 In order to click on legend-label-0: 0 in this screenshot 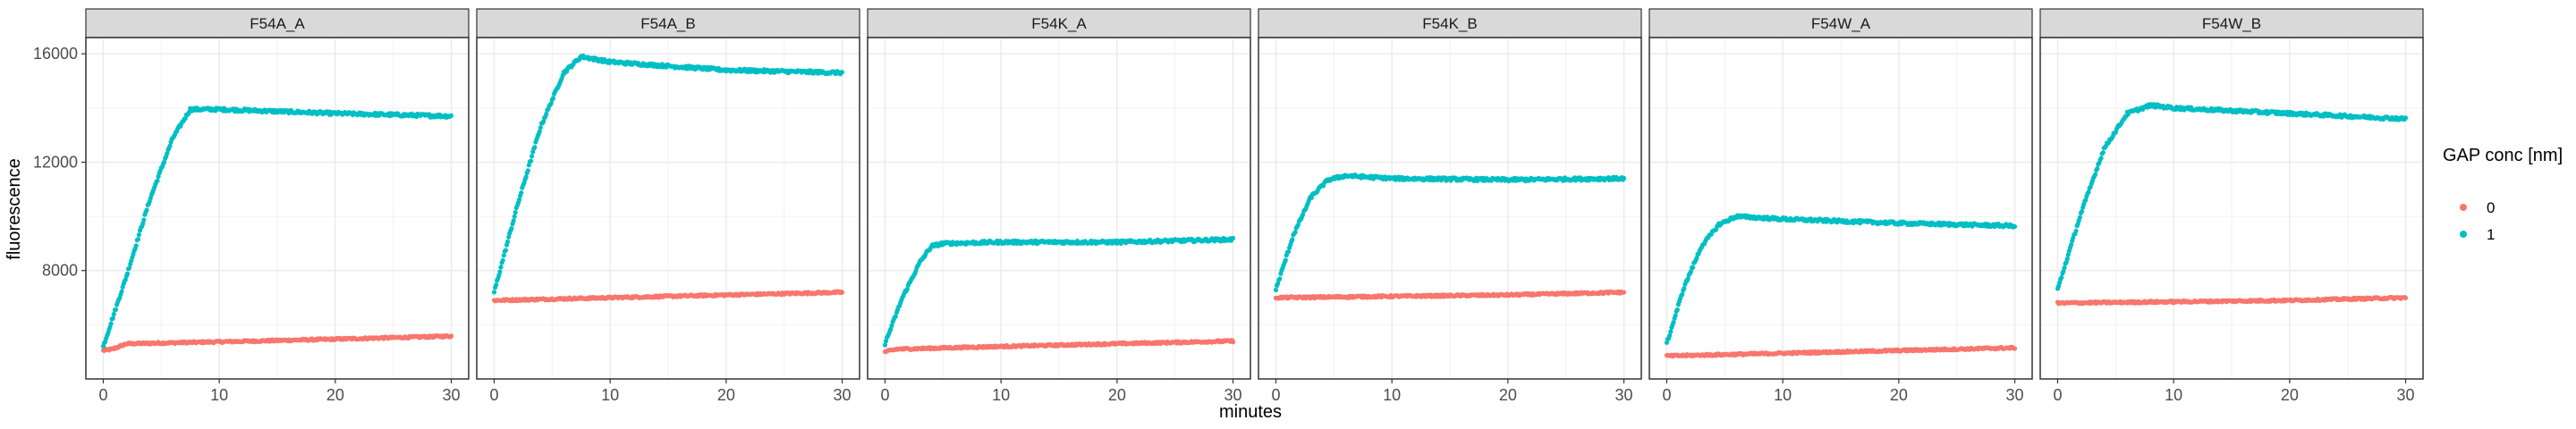, I will do `click(2491, 208)`.